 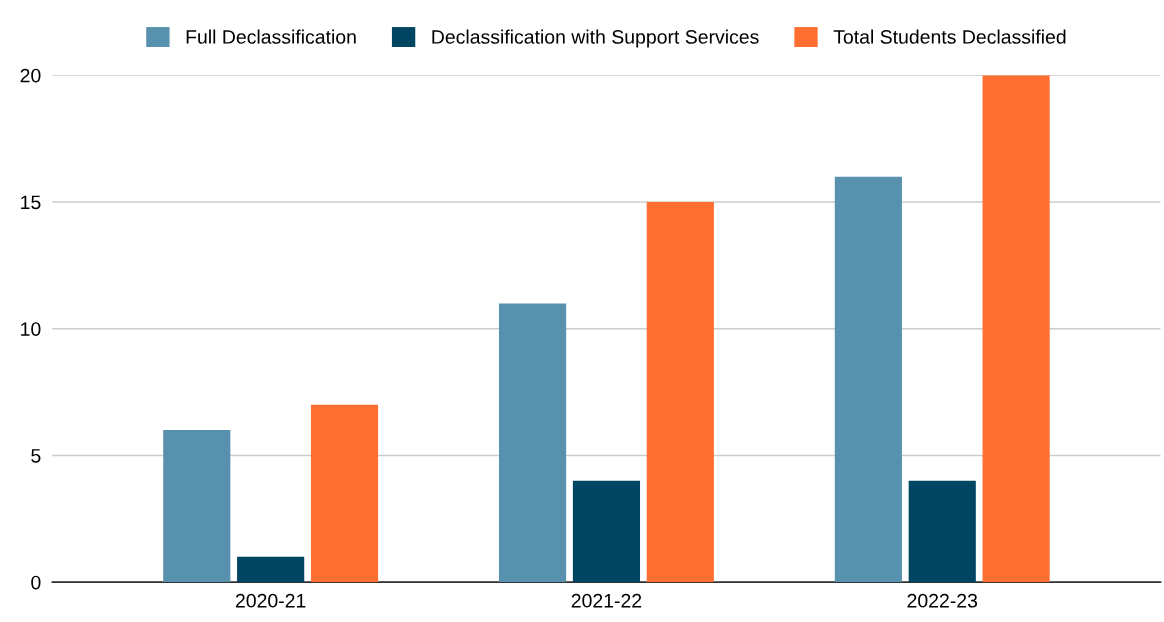 What do you see at coordinates (942, 600) in the screenshot?
I see `x-tick-label: 2022-23` at bounding box center [942, 600].